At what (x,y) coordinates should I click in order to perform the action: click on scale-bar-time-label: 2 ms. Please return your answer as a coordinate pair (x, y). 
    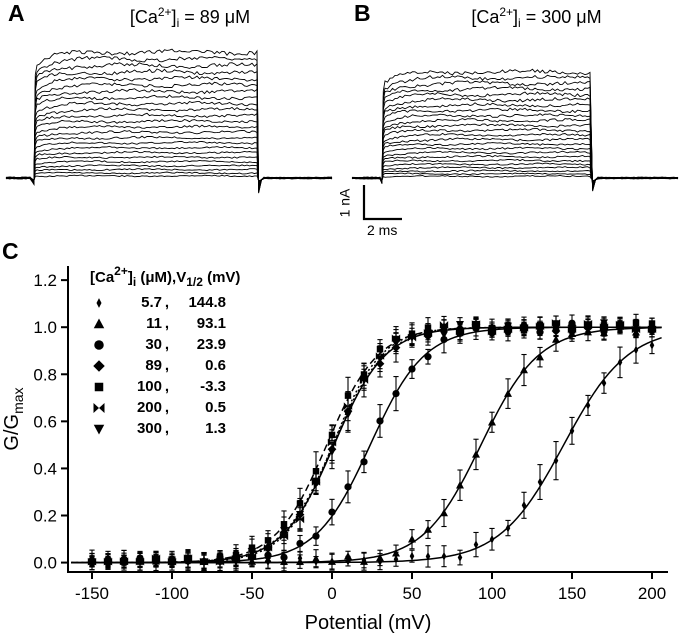
    Looking at the image, I should click on (382, 230).